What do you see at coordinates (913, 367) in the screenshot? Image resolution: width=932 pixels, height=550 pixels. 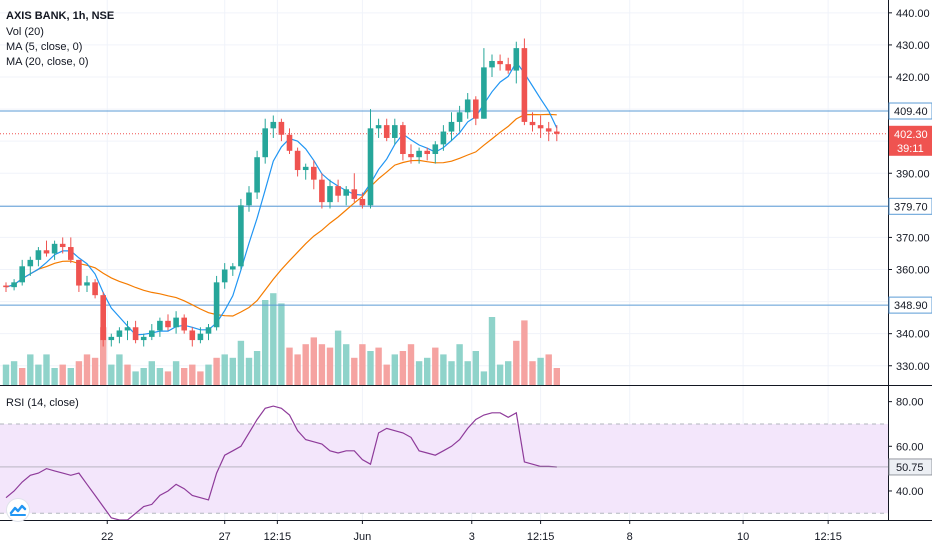 I see `price-tick-label: 330.00` at bounding box center [913, 367].